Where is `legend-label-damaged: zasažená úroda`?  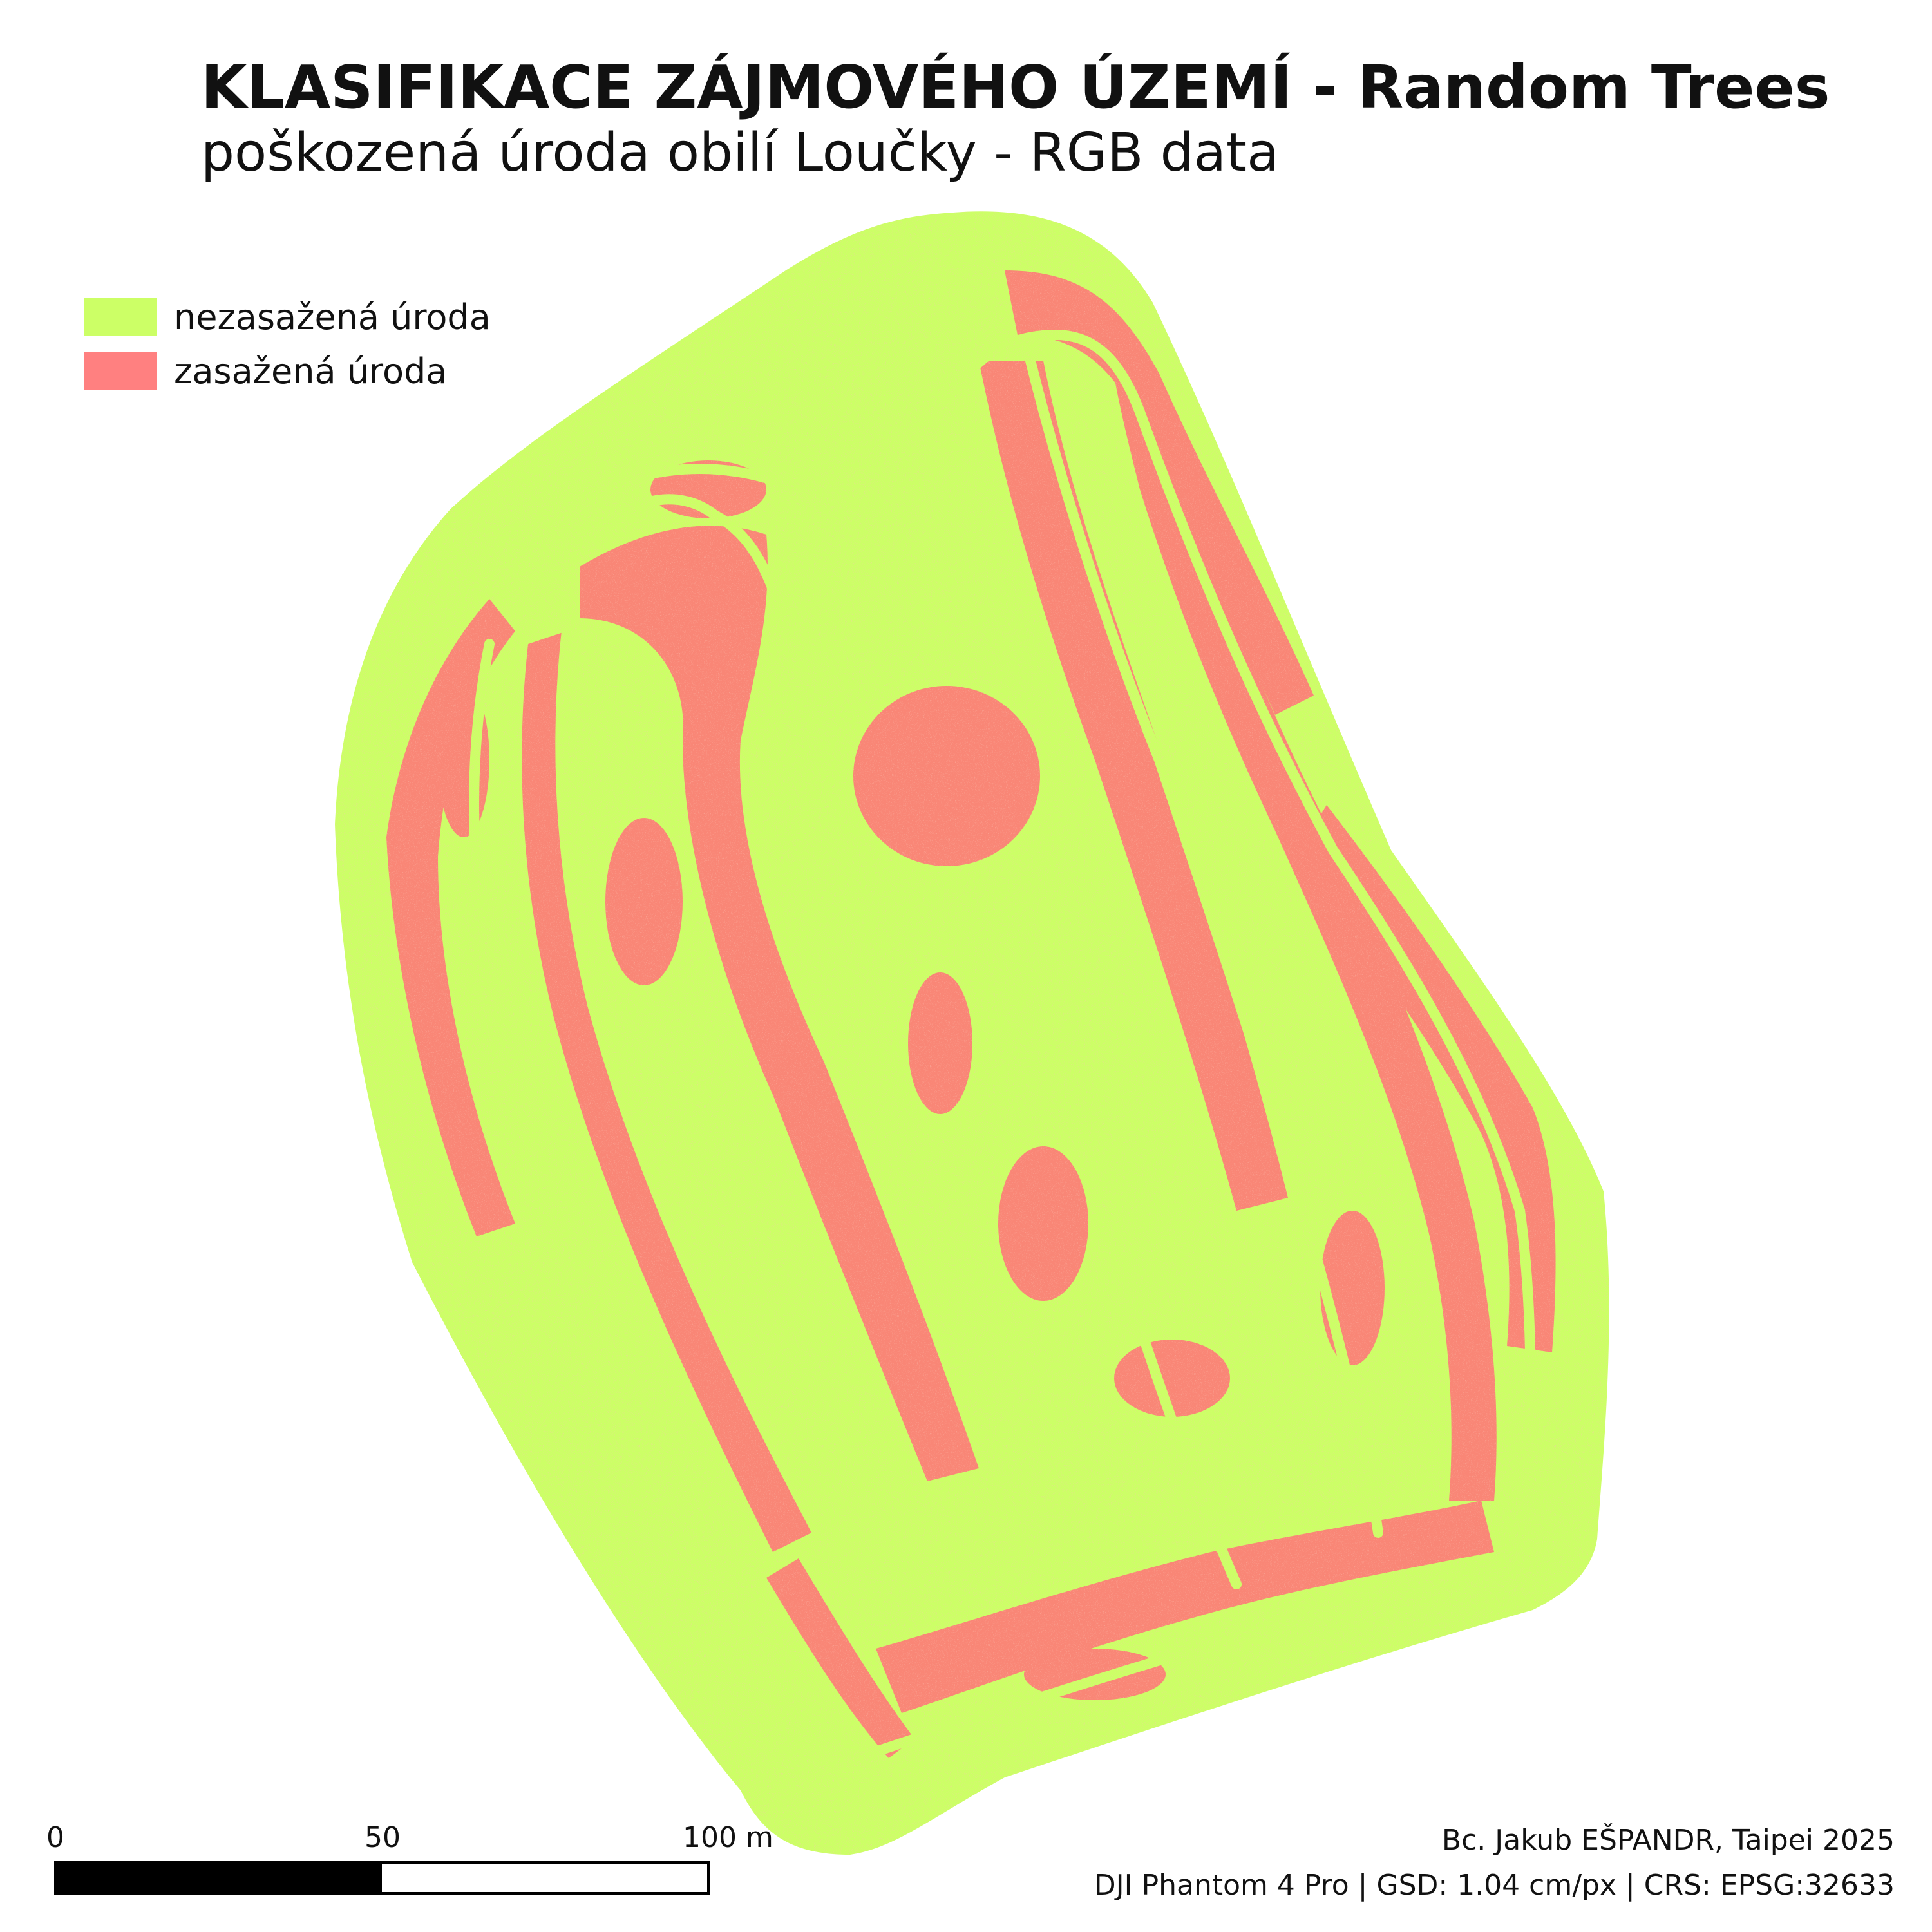 legend-label-damaged: zasažená úroda is located at coordinates (311, 371).